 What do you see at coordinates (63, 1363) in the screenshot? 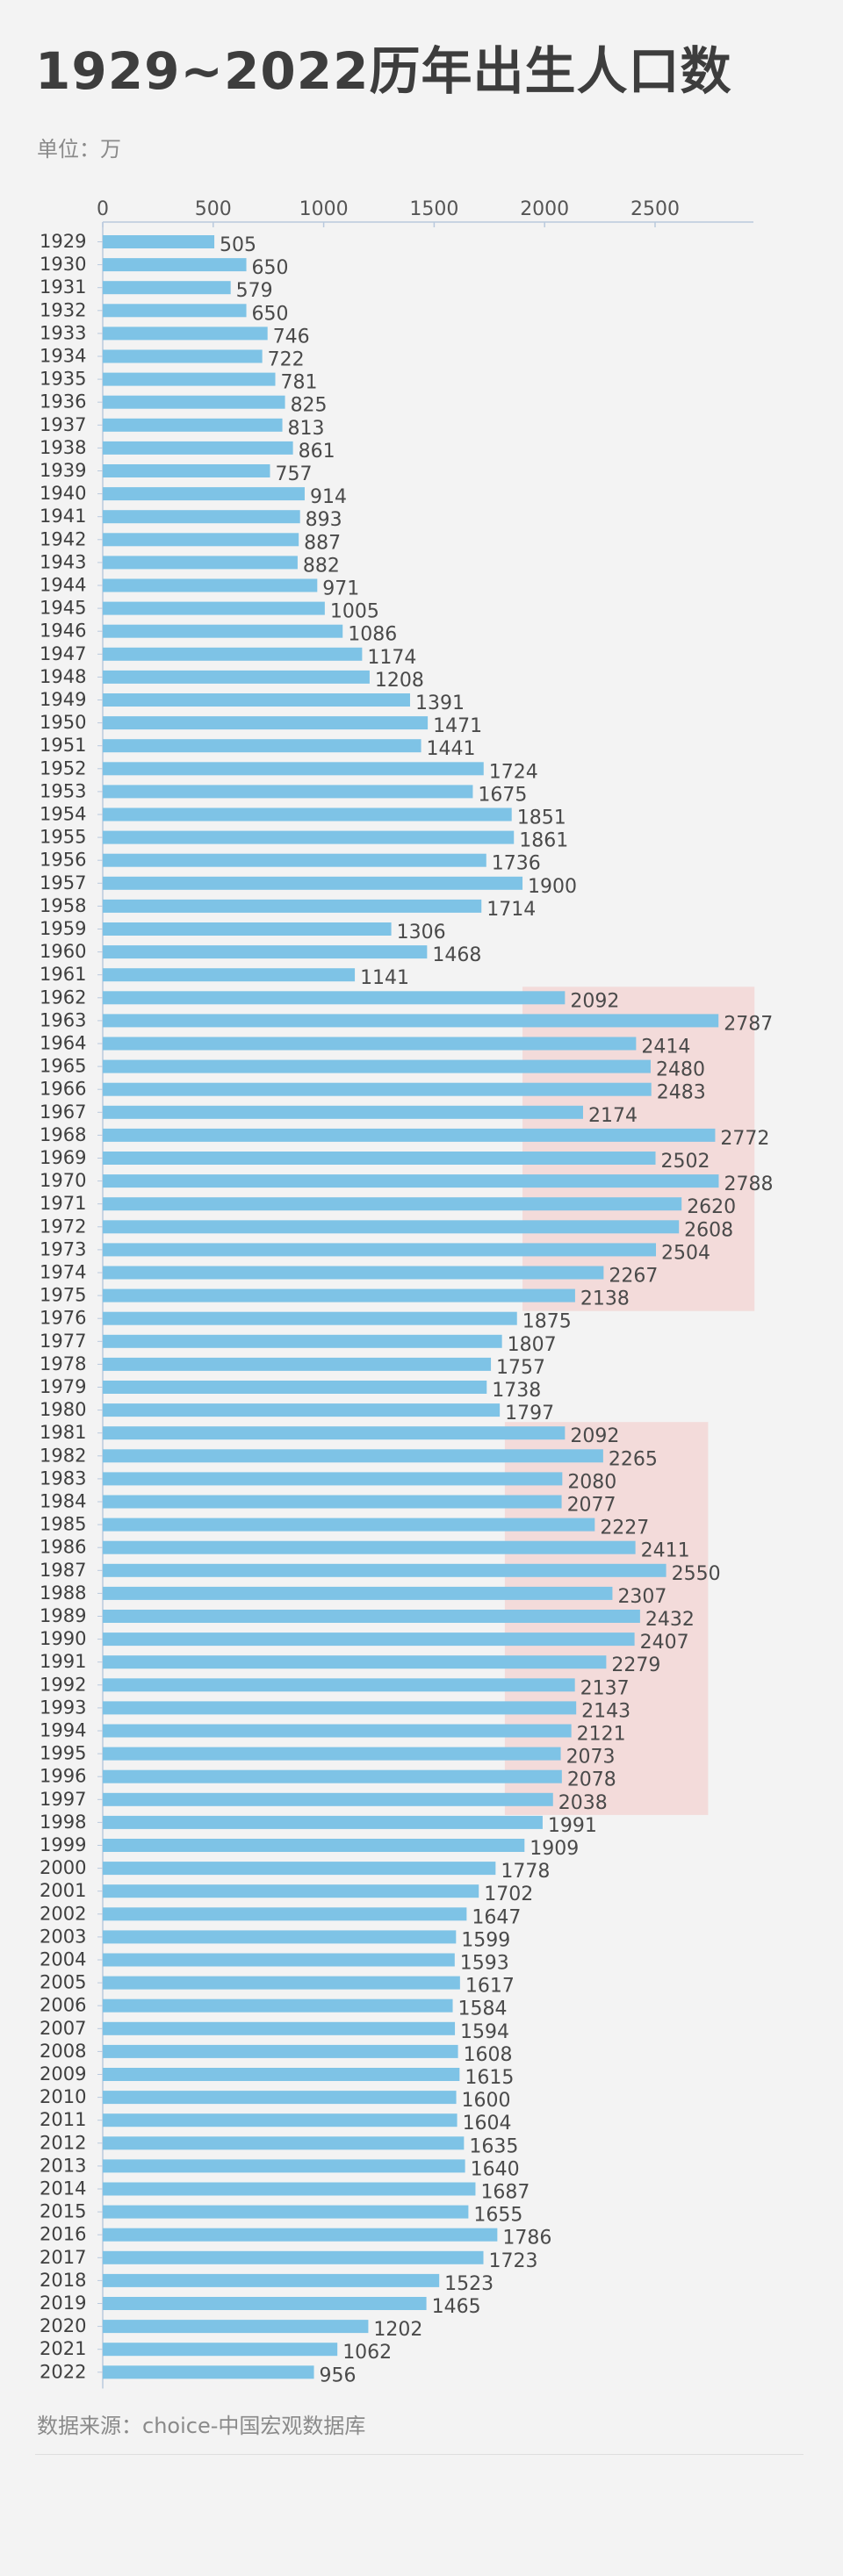
I see `year-label: 1978` at bounding box center [63, 1363].